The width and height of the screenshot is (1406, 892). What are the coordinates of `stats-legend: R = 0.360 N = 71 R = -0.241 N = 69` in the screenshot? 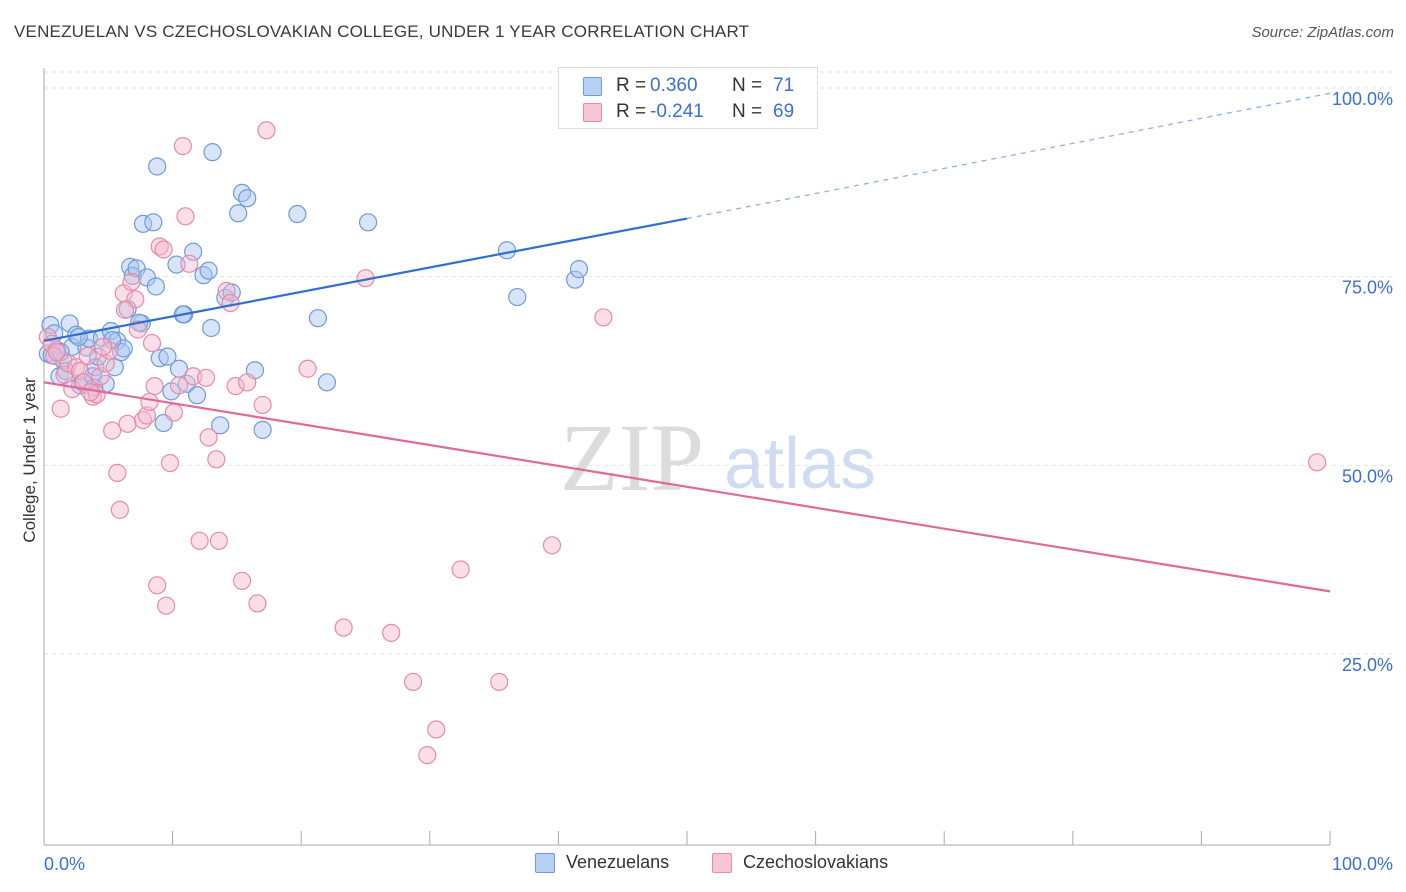 It's located at (688, 98).